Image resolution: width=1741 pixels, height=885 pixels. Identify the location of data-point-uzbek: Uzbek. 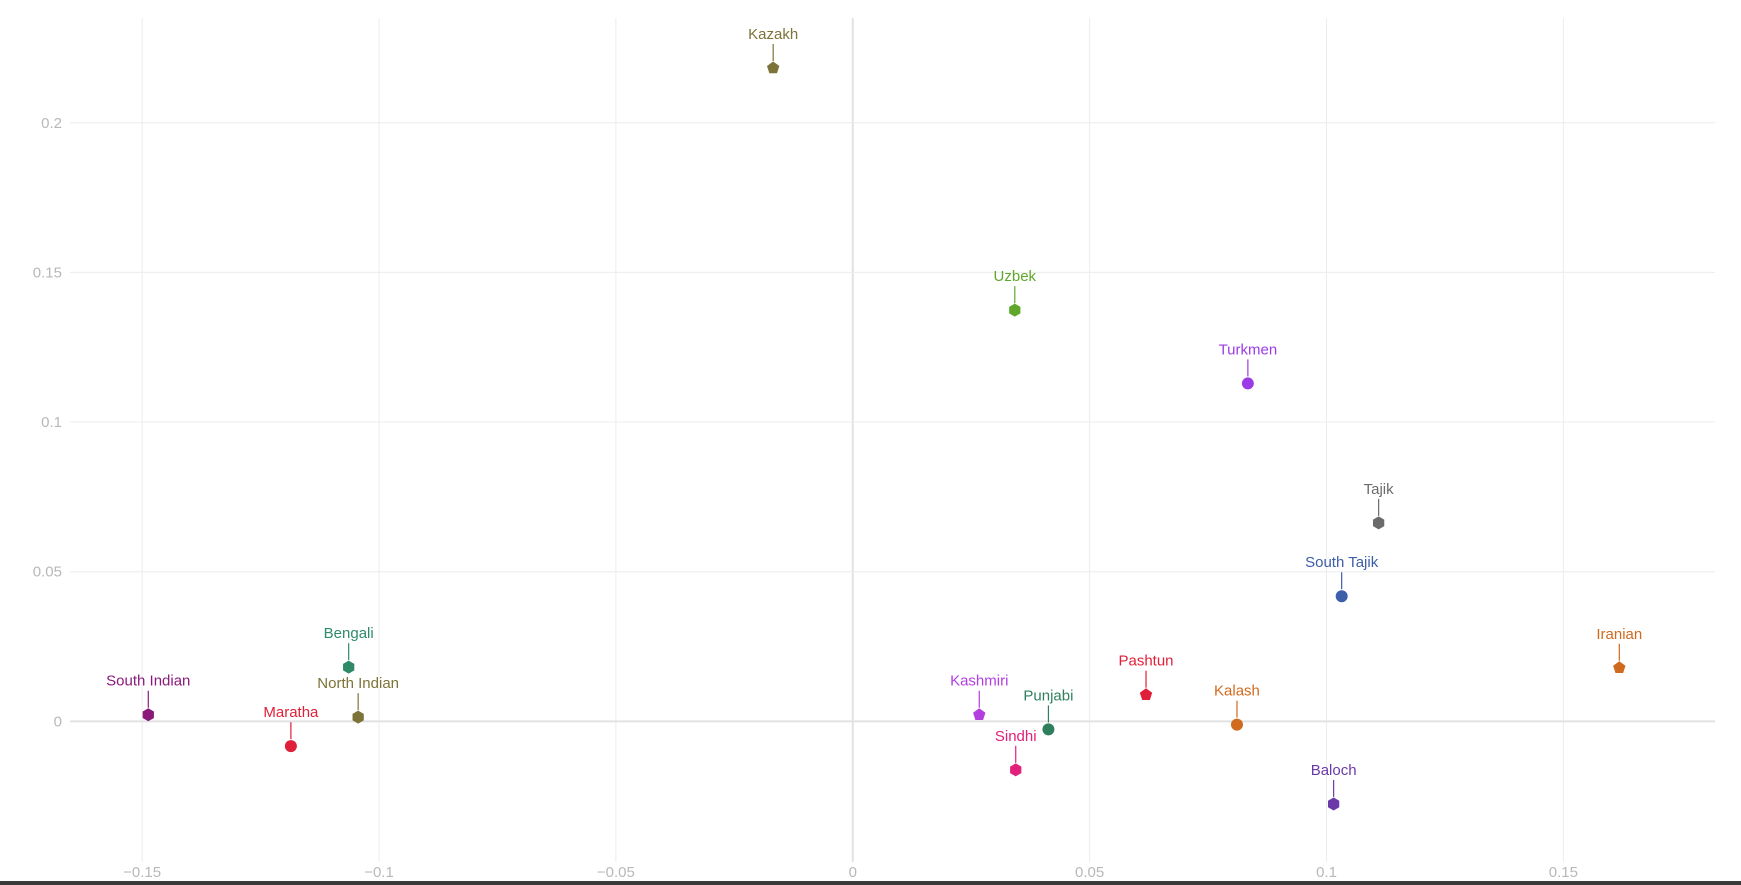
(1015, 292).